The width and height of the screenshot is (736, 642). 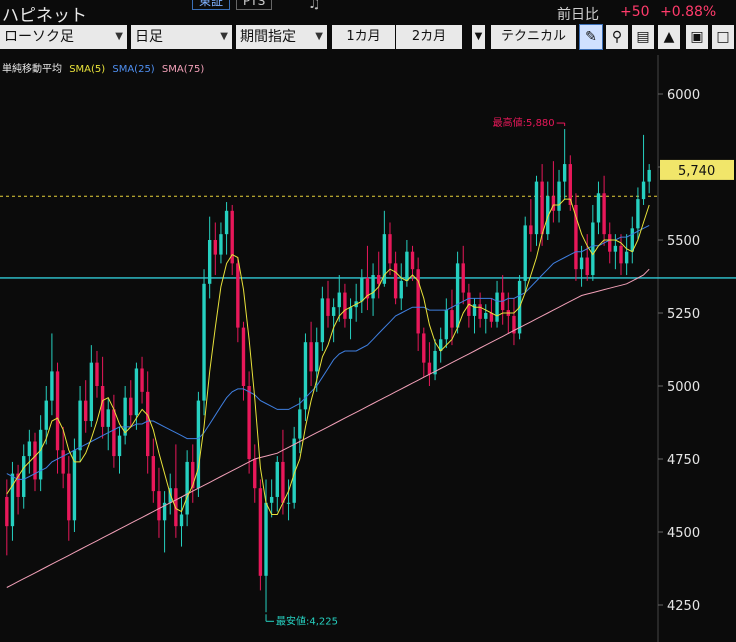 What do you see at coordinates (314, 6) in the screenshot?
I see `alert-bell-icon: ♫` at bounding box center [314, 6].